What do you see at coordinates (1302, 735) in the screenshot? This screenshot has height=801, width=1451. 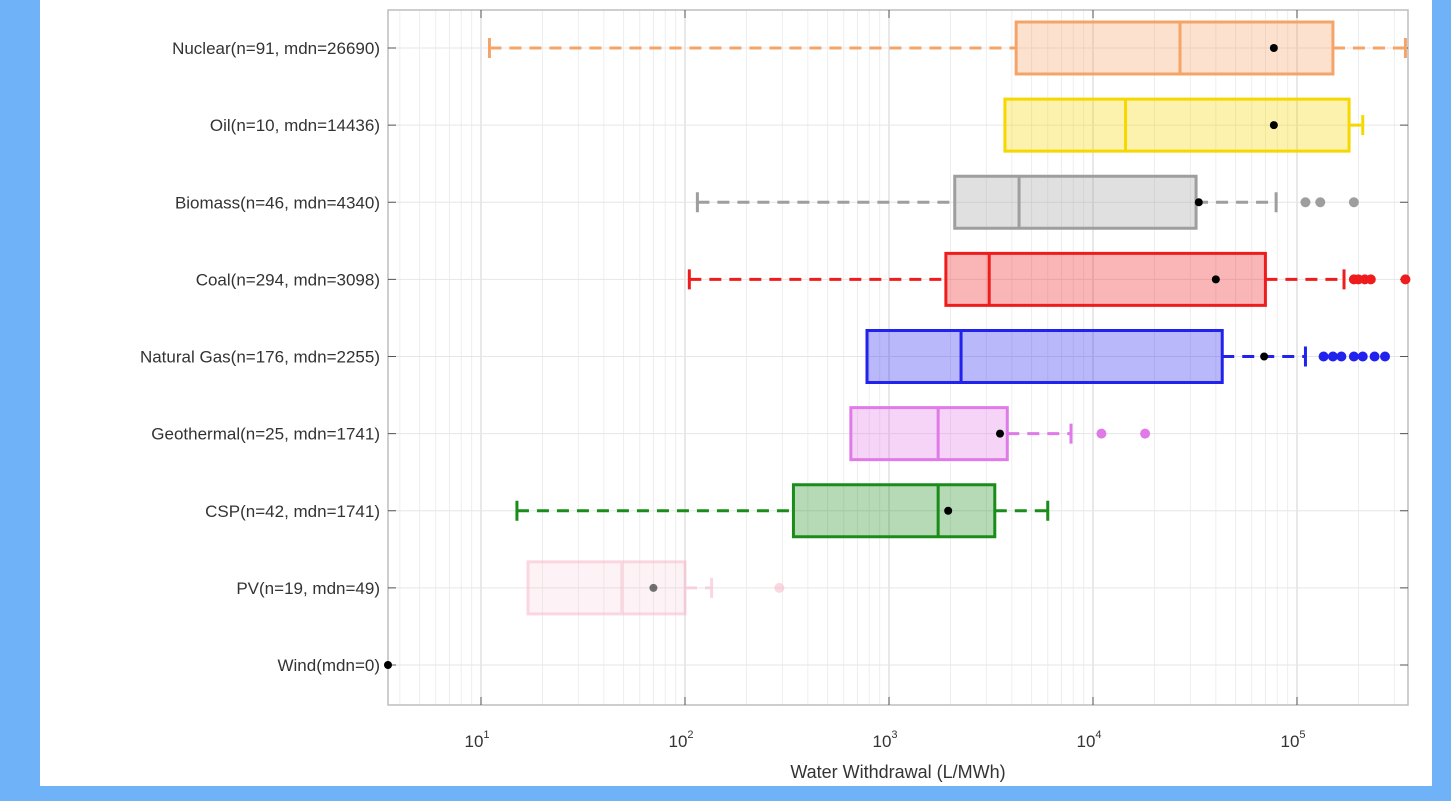 I see `x-tick-exponent: 5` at bounding box center [1302, 735].